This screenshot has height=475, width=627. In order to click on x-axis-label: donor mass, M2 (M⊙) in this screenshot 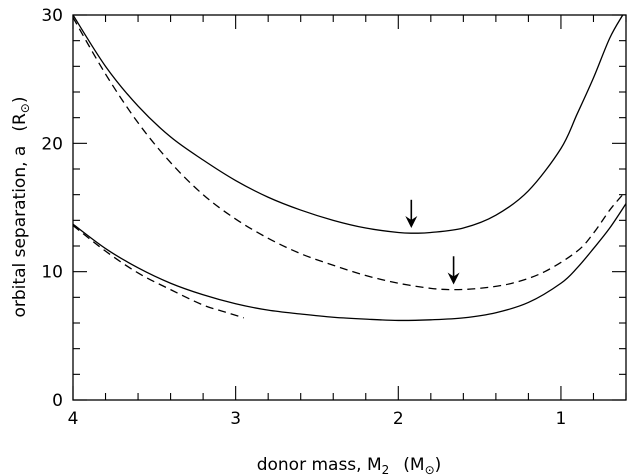, I will do `click(349, 465)`.